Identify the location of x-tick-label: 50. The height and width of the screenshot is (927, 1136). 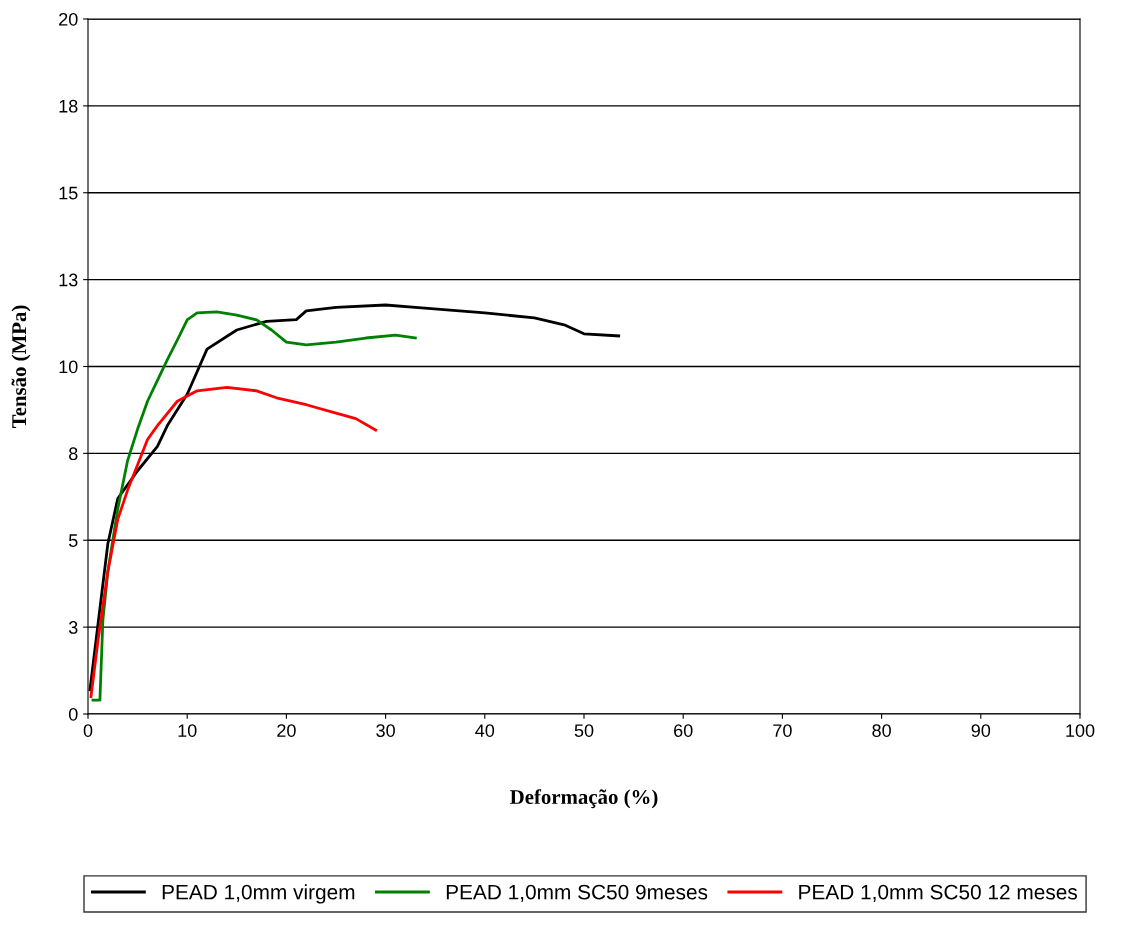
(584, 730).